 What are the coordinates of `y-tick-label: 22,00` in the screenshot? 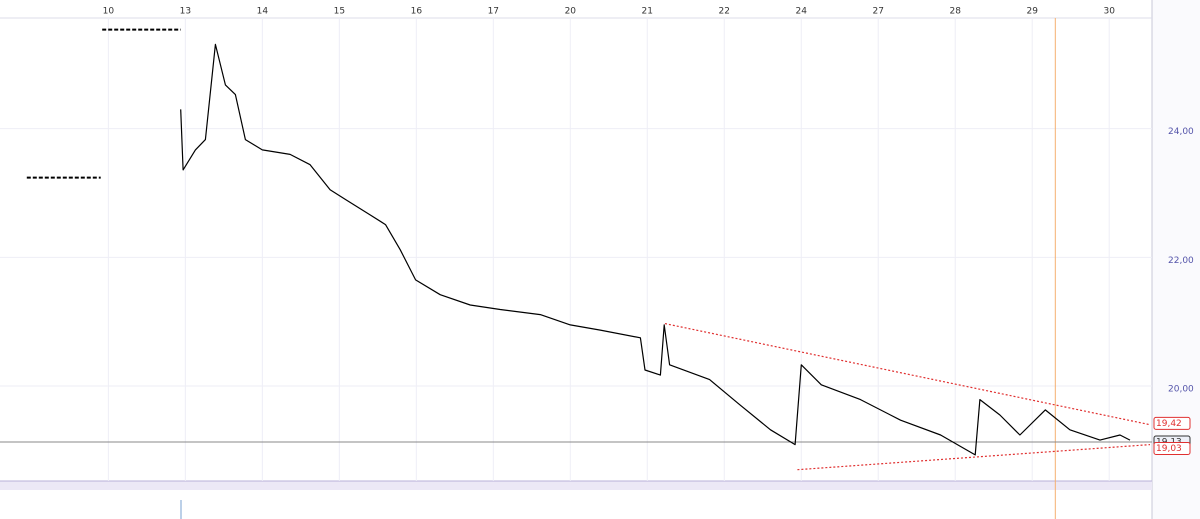 It's located at (1181, 261).